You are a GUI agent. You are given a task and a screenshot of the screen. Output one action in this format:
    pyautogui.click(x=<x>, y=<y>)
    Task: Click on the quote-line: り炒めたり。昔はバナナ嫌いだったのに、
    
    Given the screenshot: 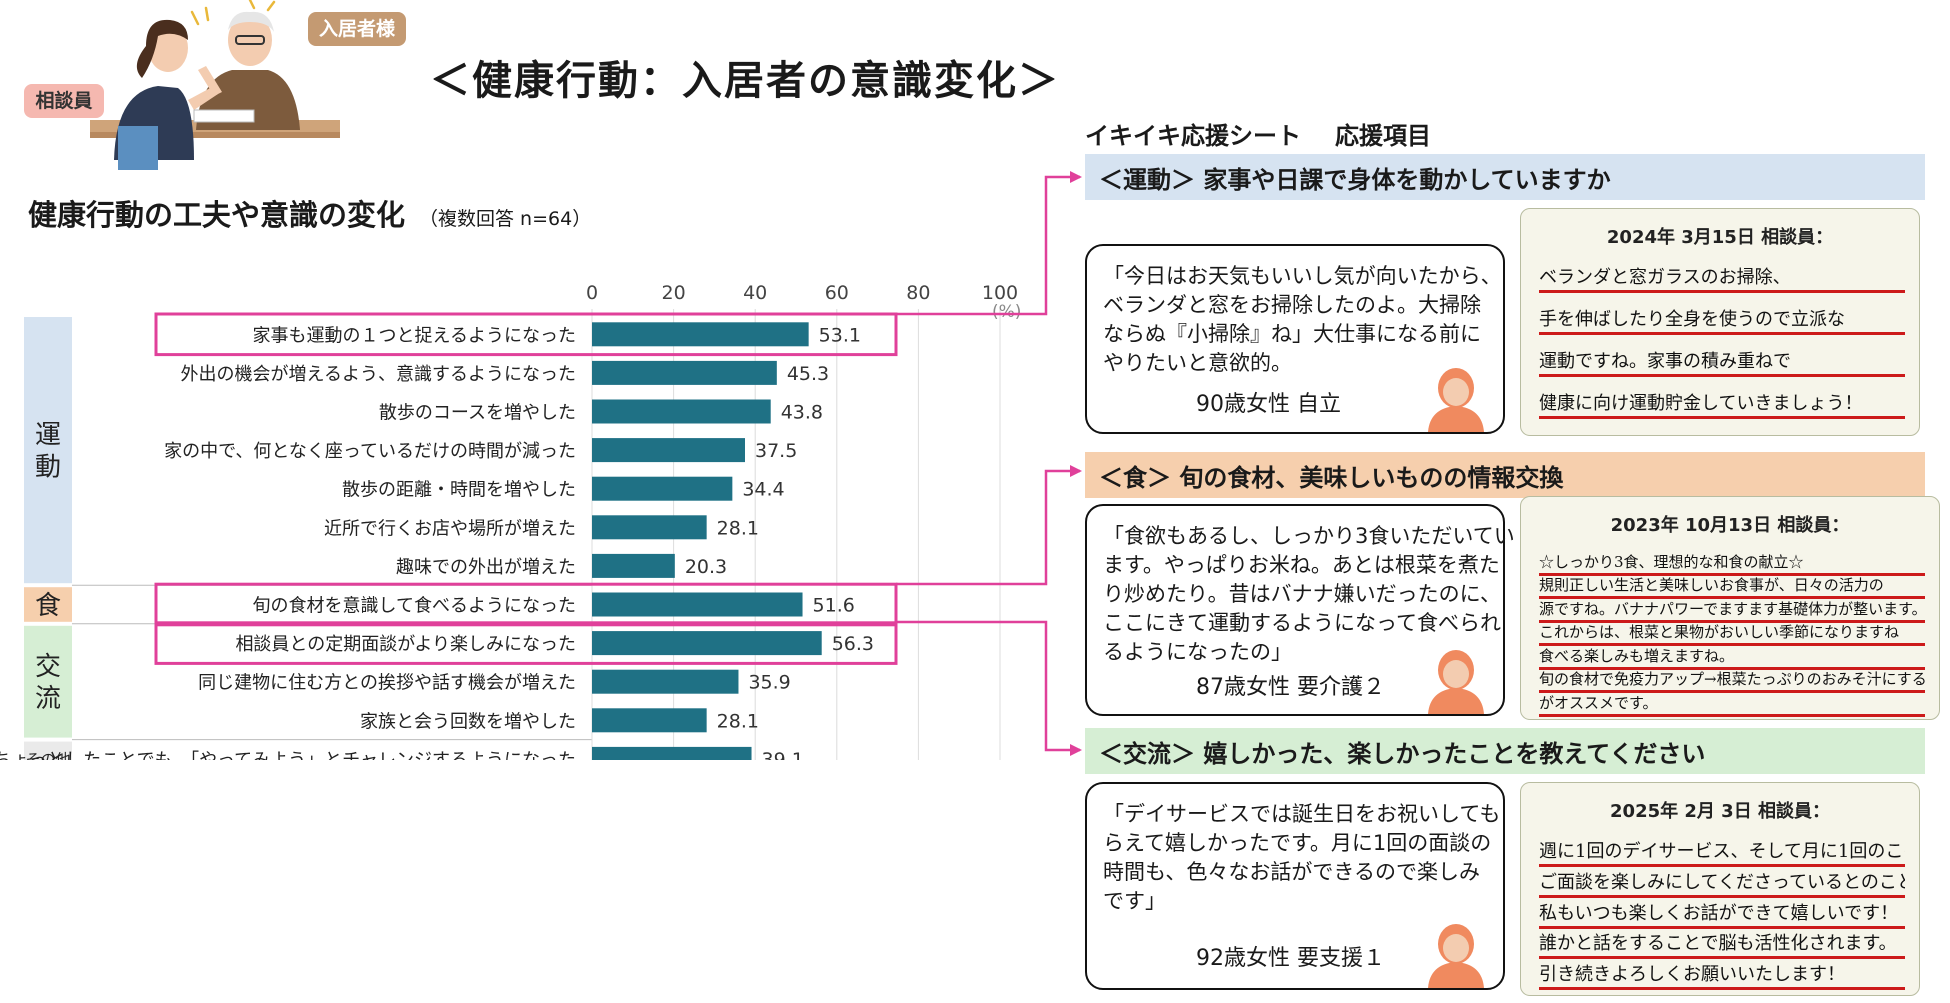 What is the action you would take?
    pyautogui.click(x=1302, y=594)
    